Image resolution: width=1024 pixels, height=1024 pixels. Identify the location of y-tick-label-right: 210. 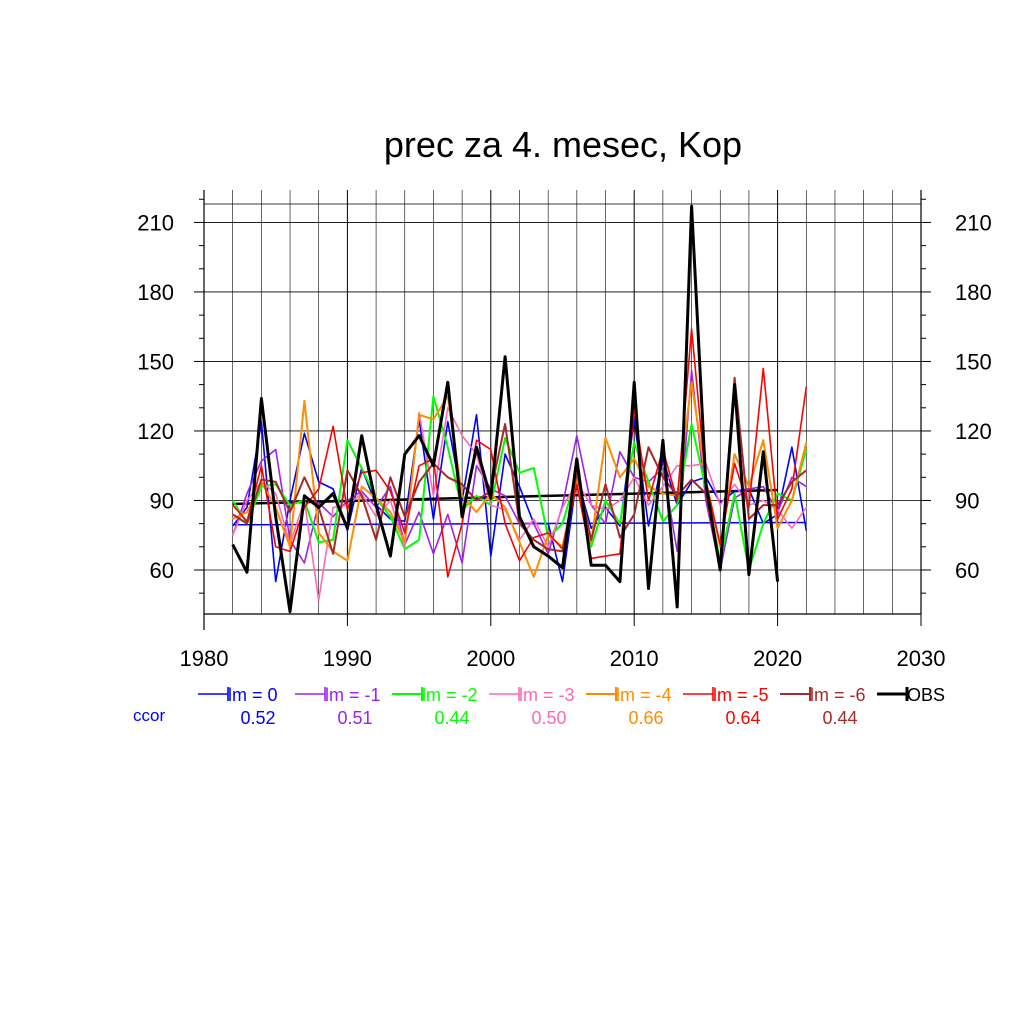
(973, 222).